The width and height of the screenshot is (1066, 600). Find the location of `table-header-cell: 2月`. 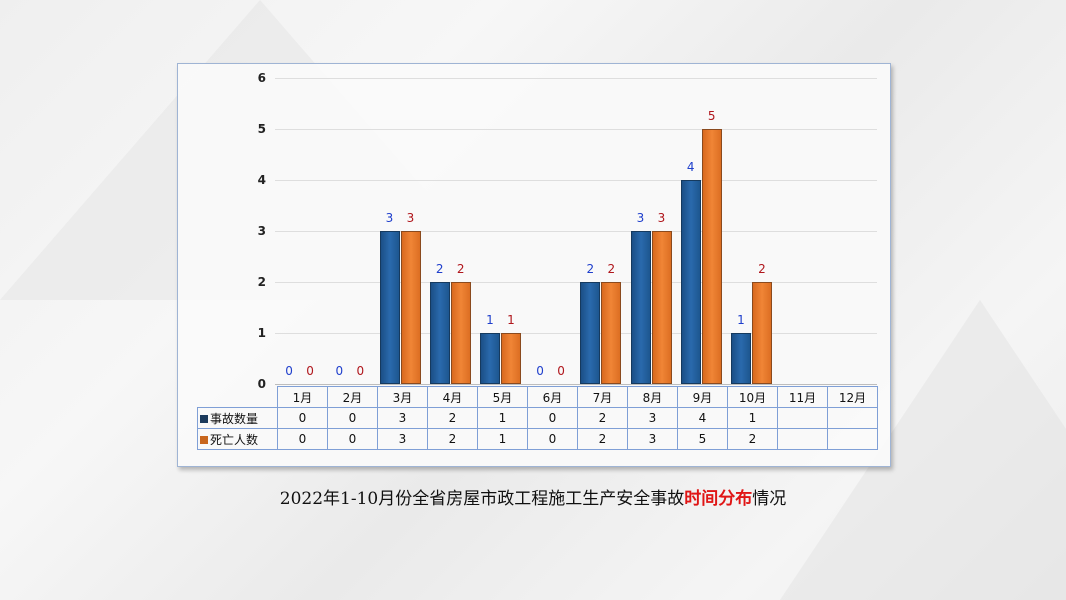

table-header-cell: 2月 is located at coordinates (352, 397).